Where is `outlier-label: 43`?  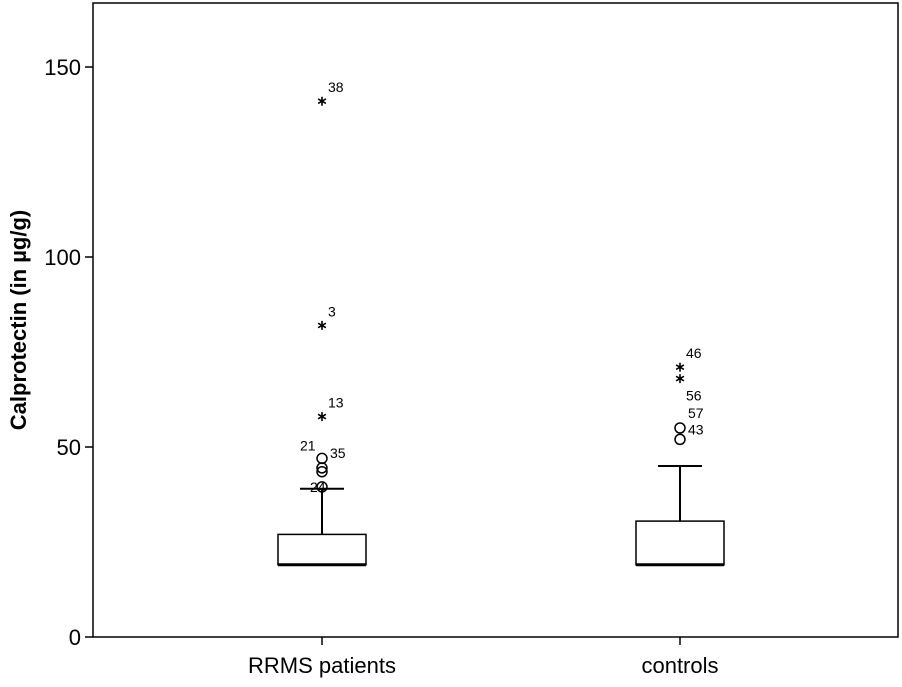 outlier-label: 43 is located at coordinates (696, 429).